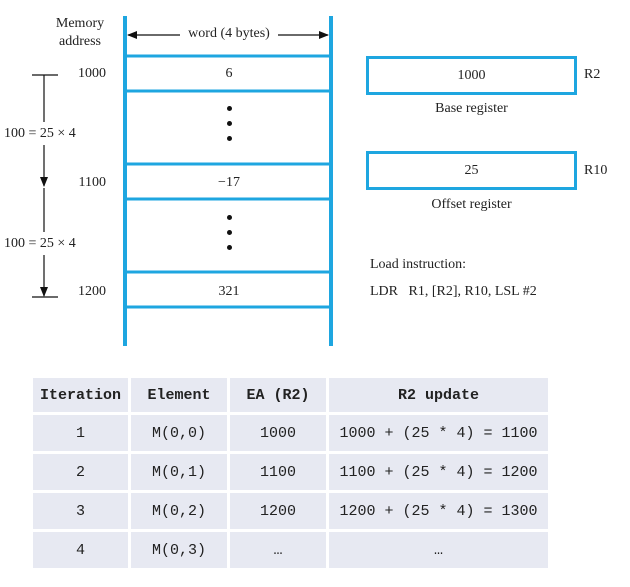 Image resolution: width=630 pixels, height=587 pixels. Describe the element at coordinates (178, 510) in the screenshot. I see `cell-element: M(0,2)` at that location.